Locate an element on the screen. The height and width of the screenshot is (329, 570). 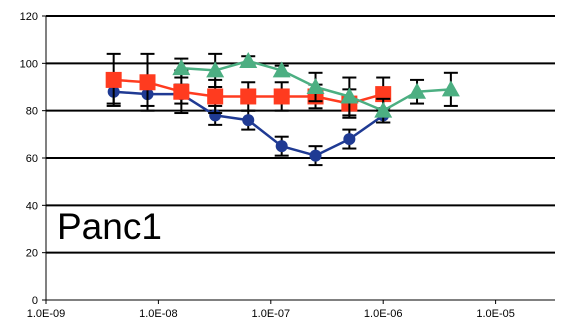
x-tick-label: 1.0E-09 is located at coordinates (46, 314).